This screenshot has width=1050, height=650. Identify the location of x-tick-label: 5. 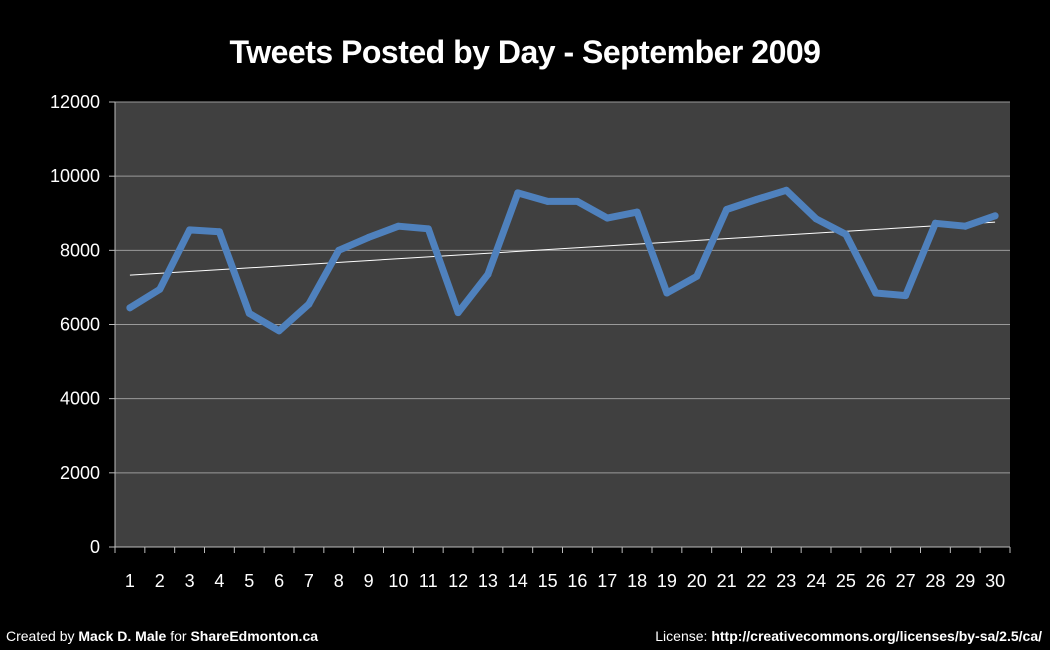
(249, 581).